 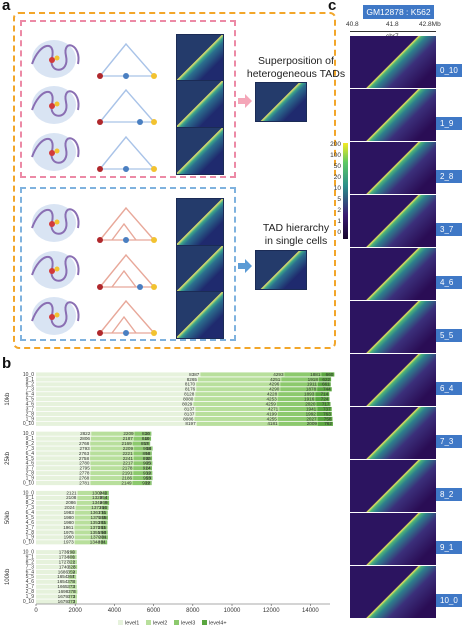 What do you see at coordinates (310, 403) in the screenshot?
I see `bar-value-label: 2020` at bounding box center [310, 403].